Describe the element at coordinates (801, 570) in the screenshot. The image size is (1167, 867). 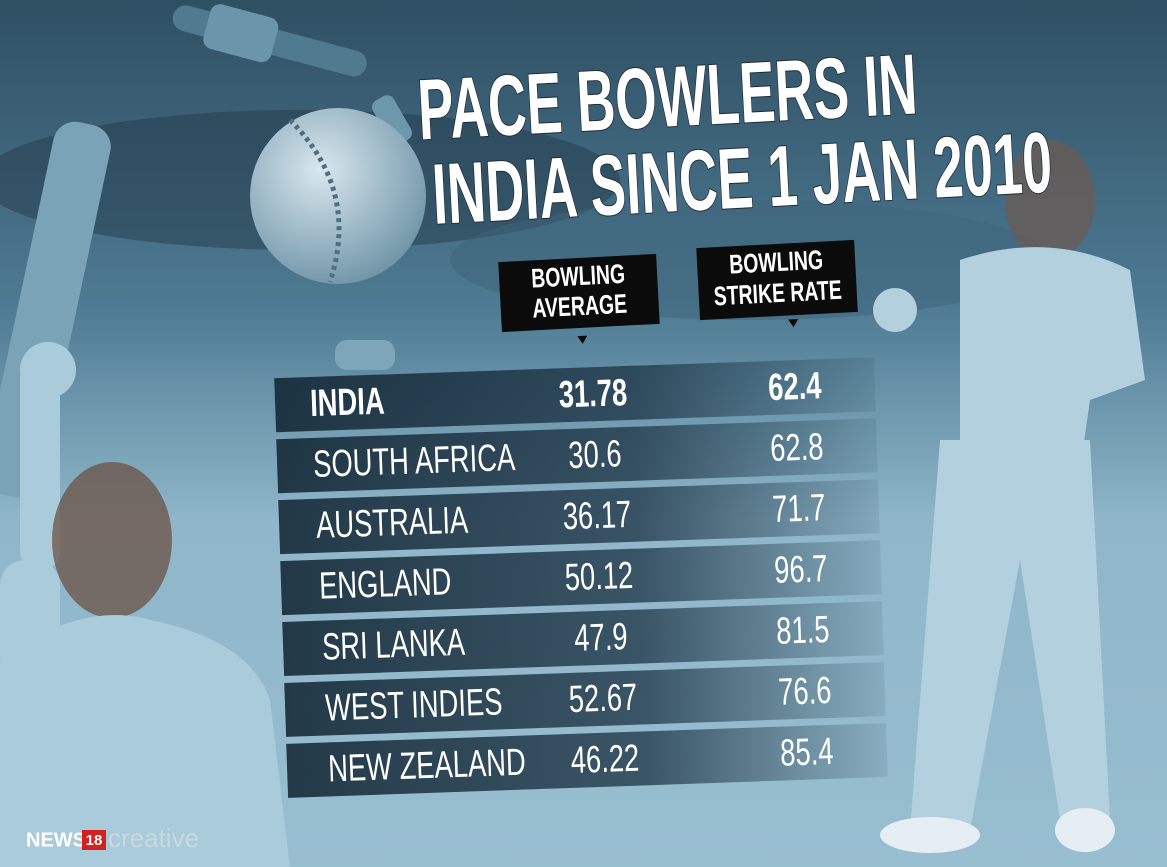
I see `stat-value: 96.7` at that location.